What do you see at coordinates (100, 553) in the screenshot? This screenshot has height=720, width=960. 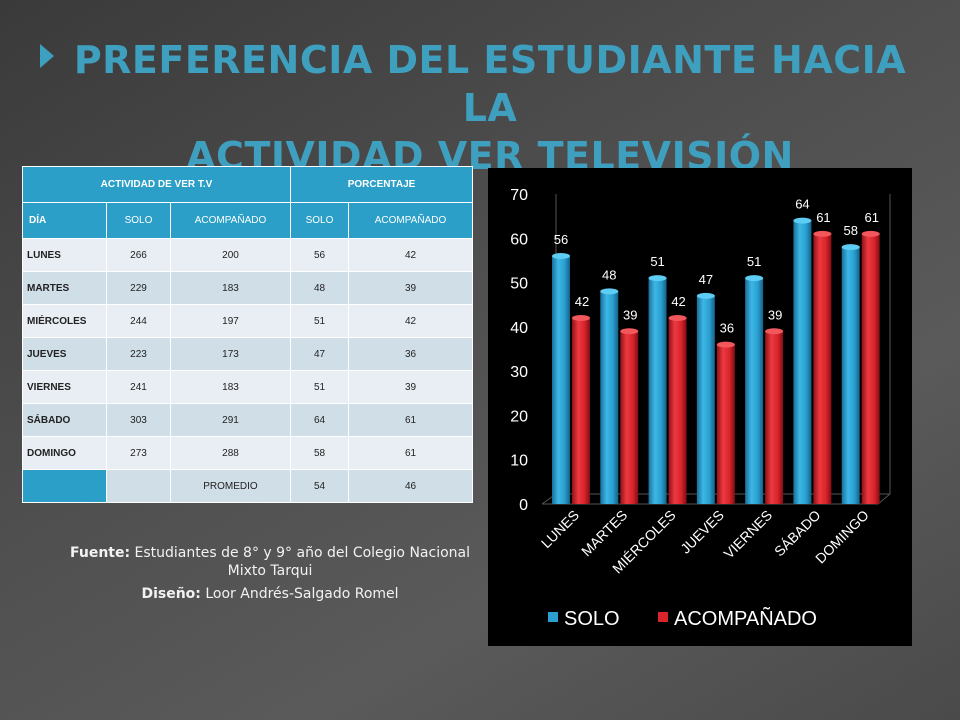 I see `fuente-label: Fuente:` at bounding box center [100, 553].